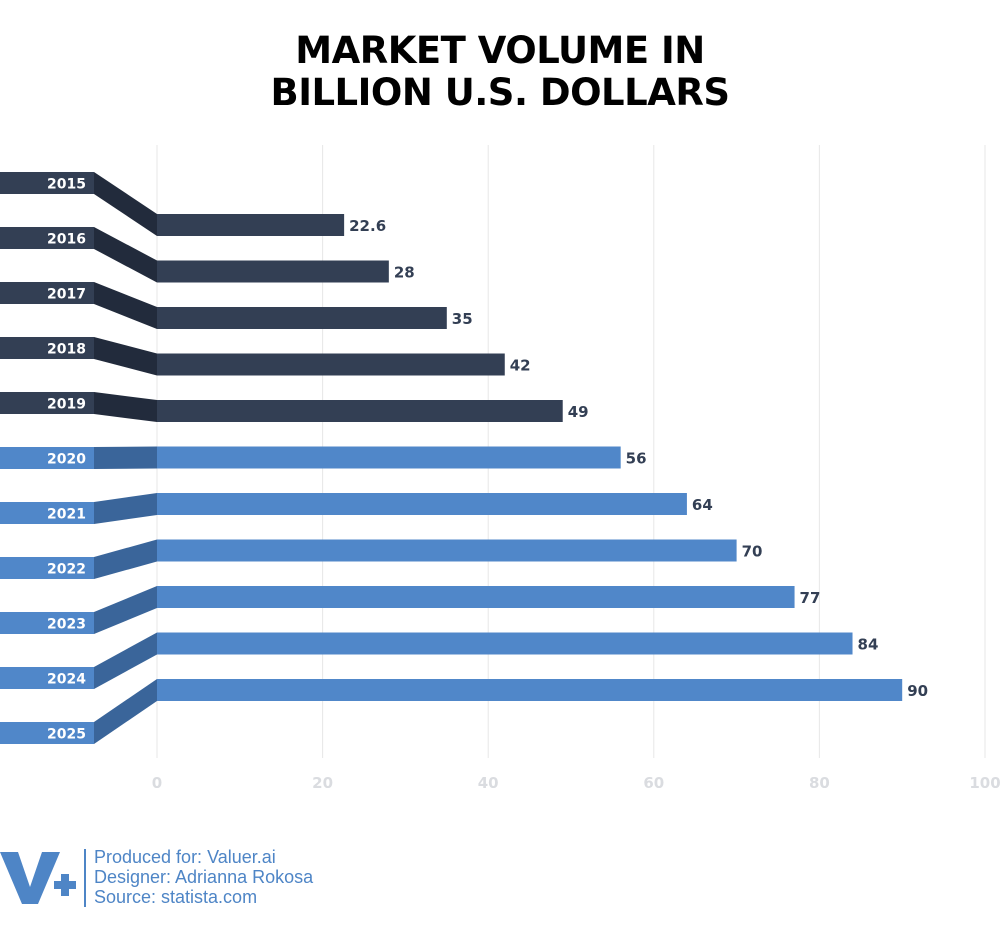 Image resolution: width=1000 pixels, height=943 pixels. Describe the element at coordinates (810, 598) in the screenshot. I see `value-label-2023: 77` at that location.